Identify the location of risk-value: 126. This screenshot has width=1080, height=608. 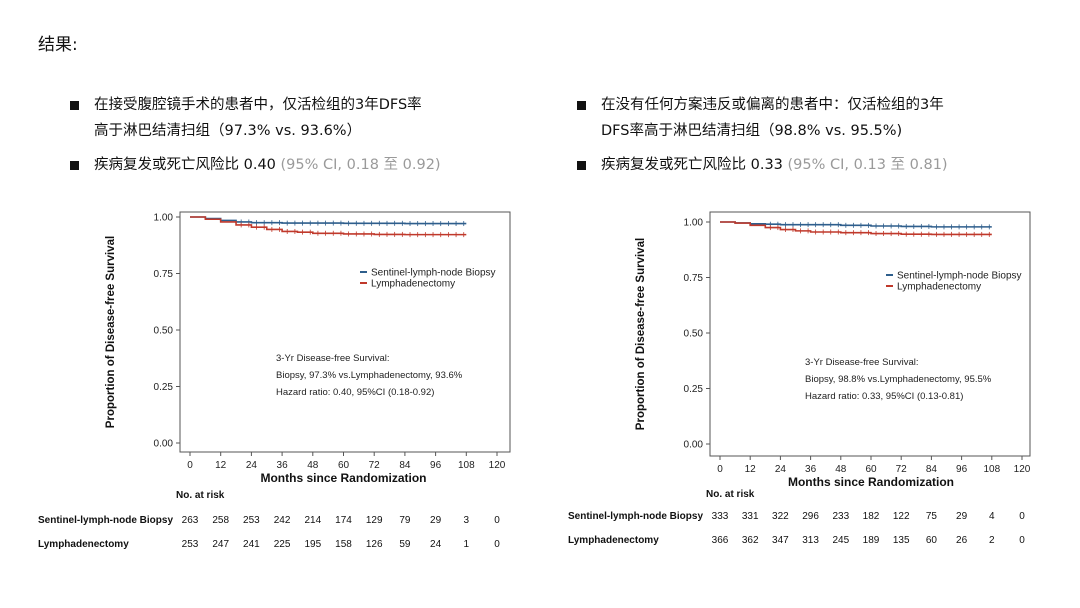
(374, 544).